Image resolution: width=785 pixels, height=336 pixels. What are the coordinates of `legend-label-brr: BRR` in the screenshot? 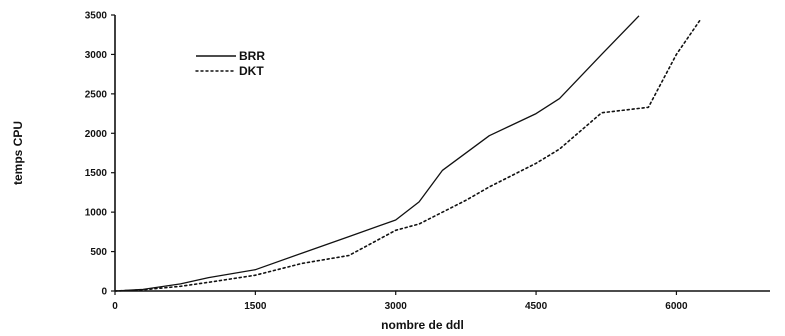 It's located at (252, 56).